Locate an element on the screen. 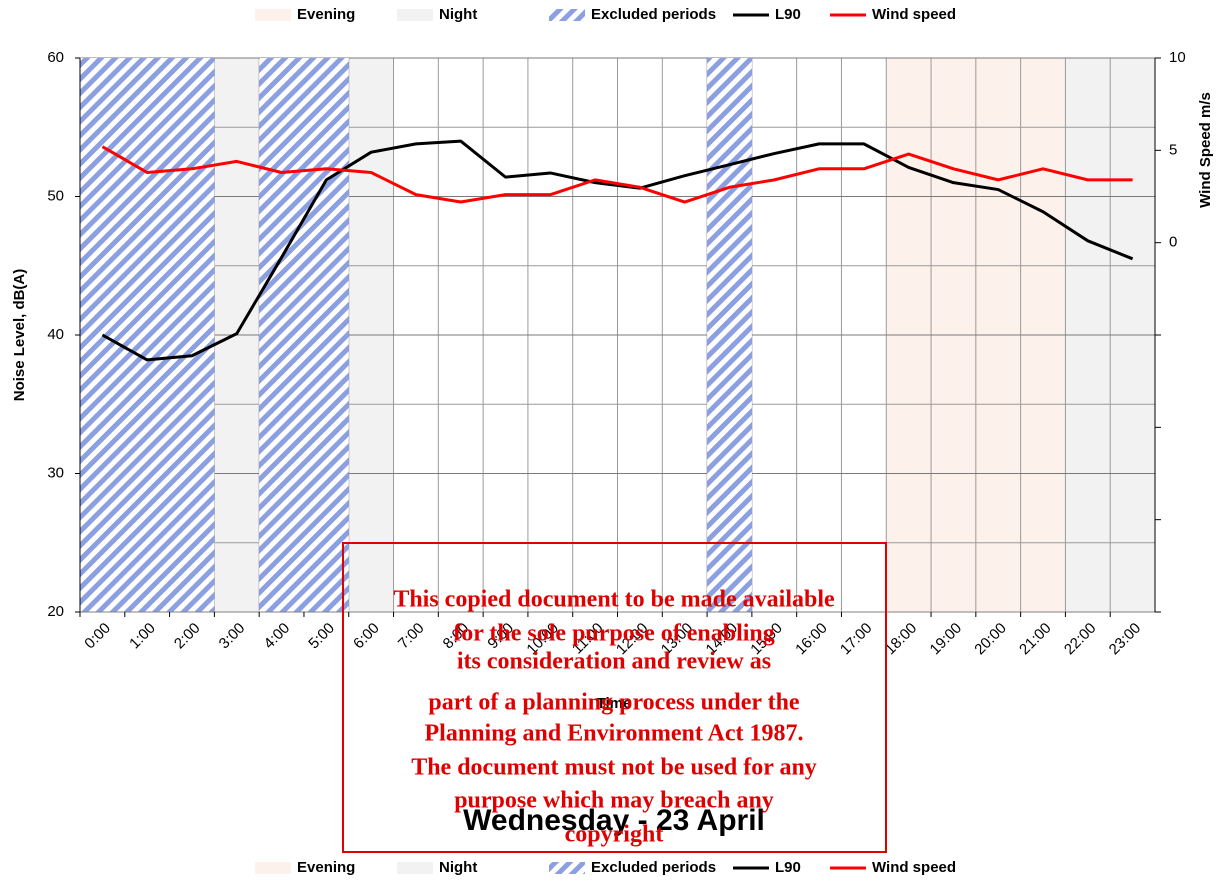 The width and height of the screenshot is (1220, 882). x-tick-label: 21:00 is located at coordinates (1035, 639).